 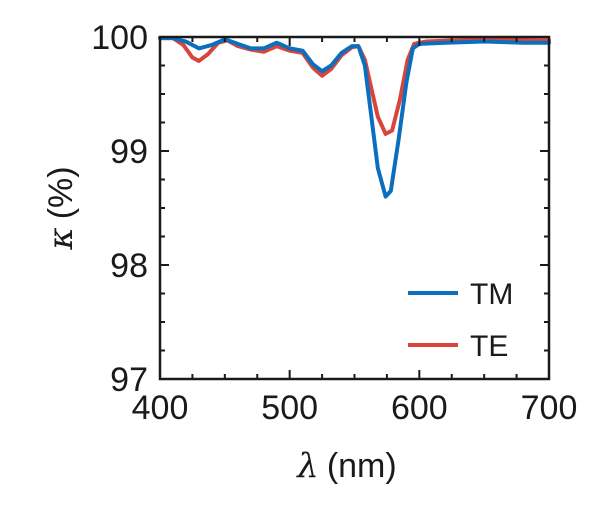 I want to click on legend-label: TM, so click(x=491, y=294).